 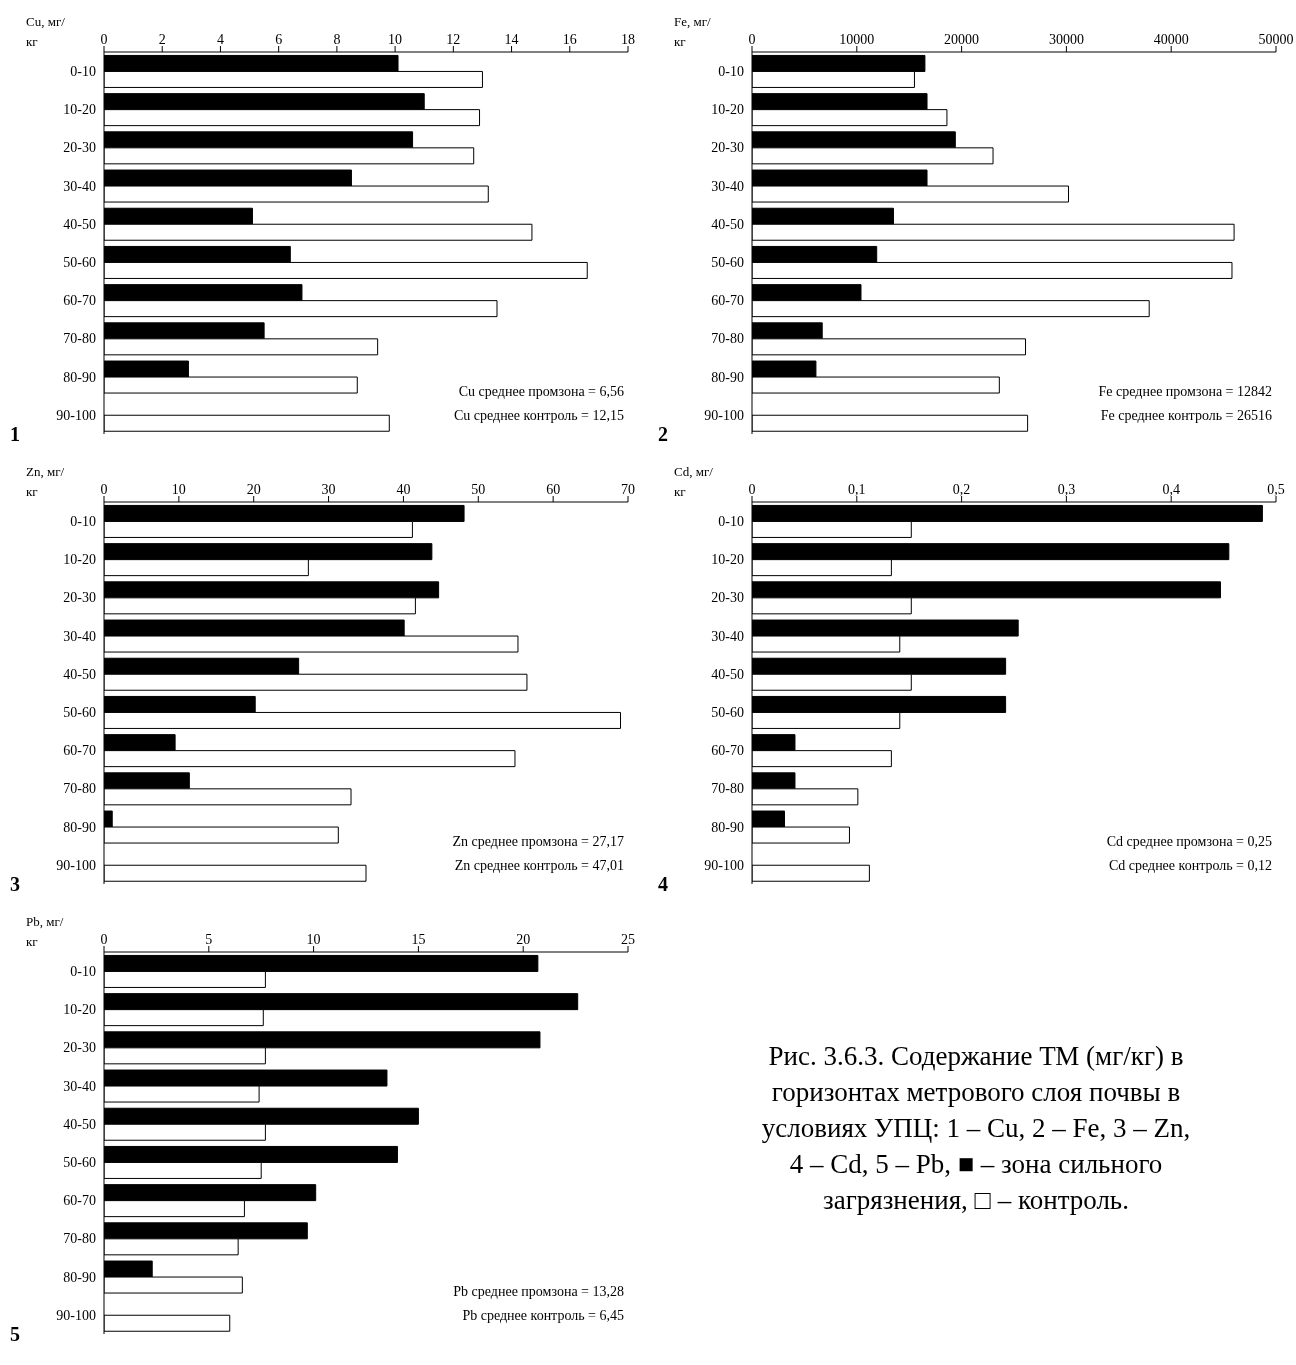 What do you see at coordinates (1066, 39) in the screenshot?
I see `x-tick-label: 30000` at bounding box center [1066, 39].